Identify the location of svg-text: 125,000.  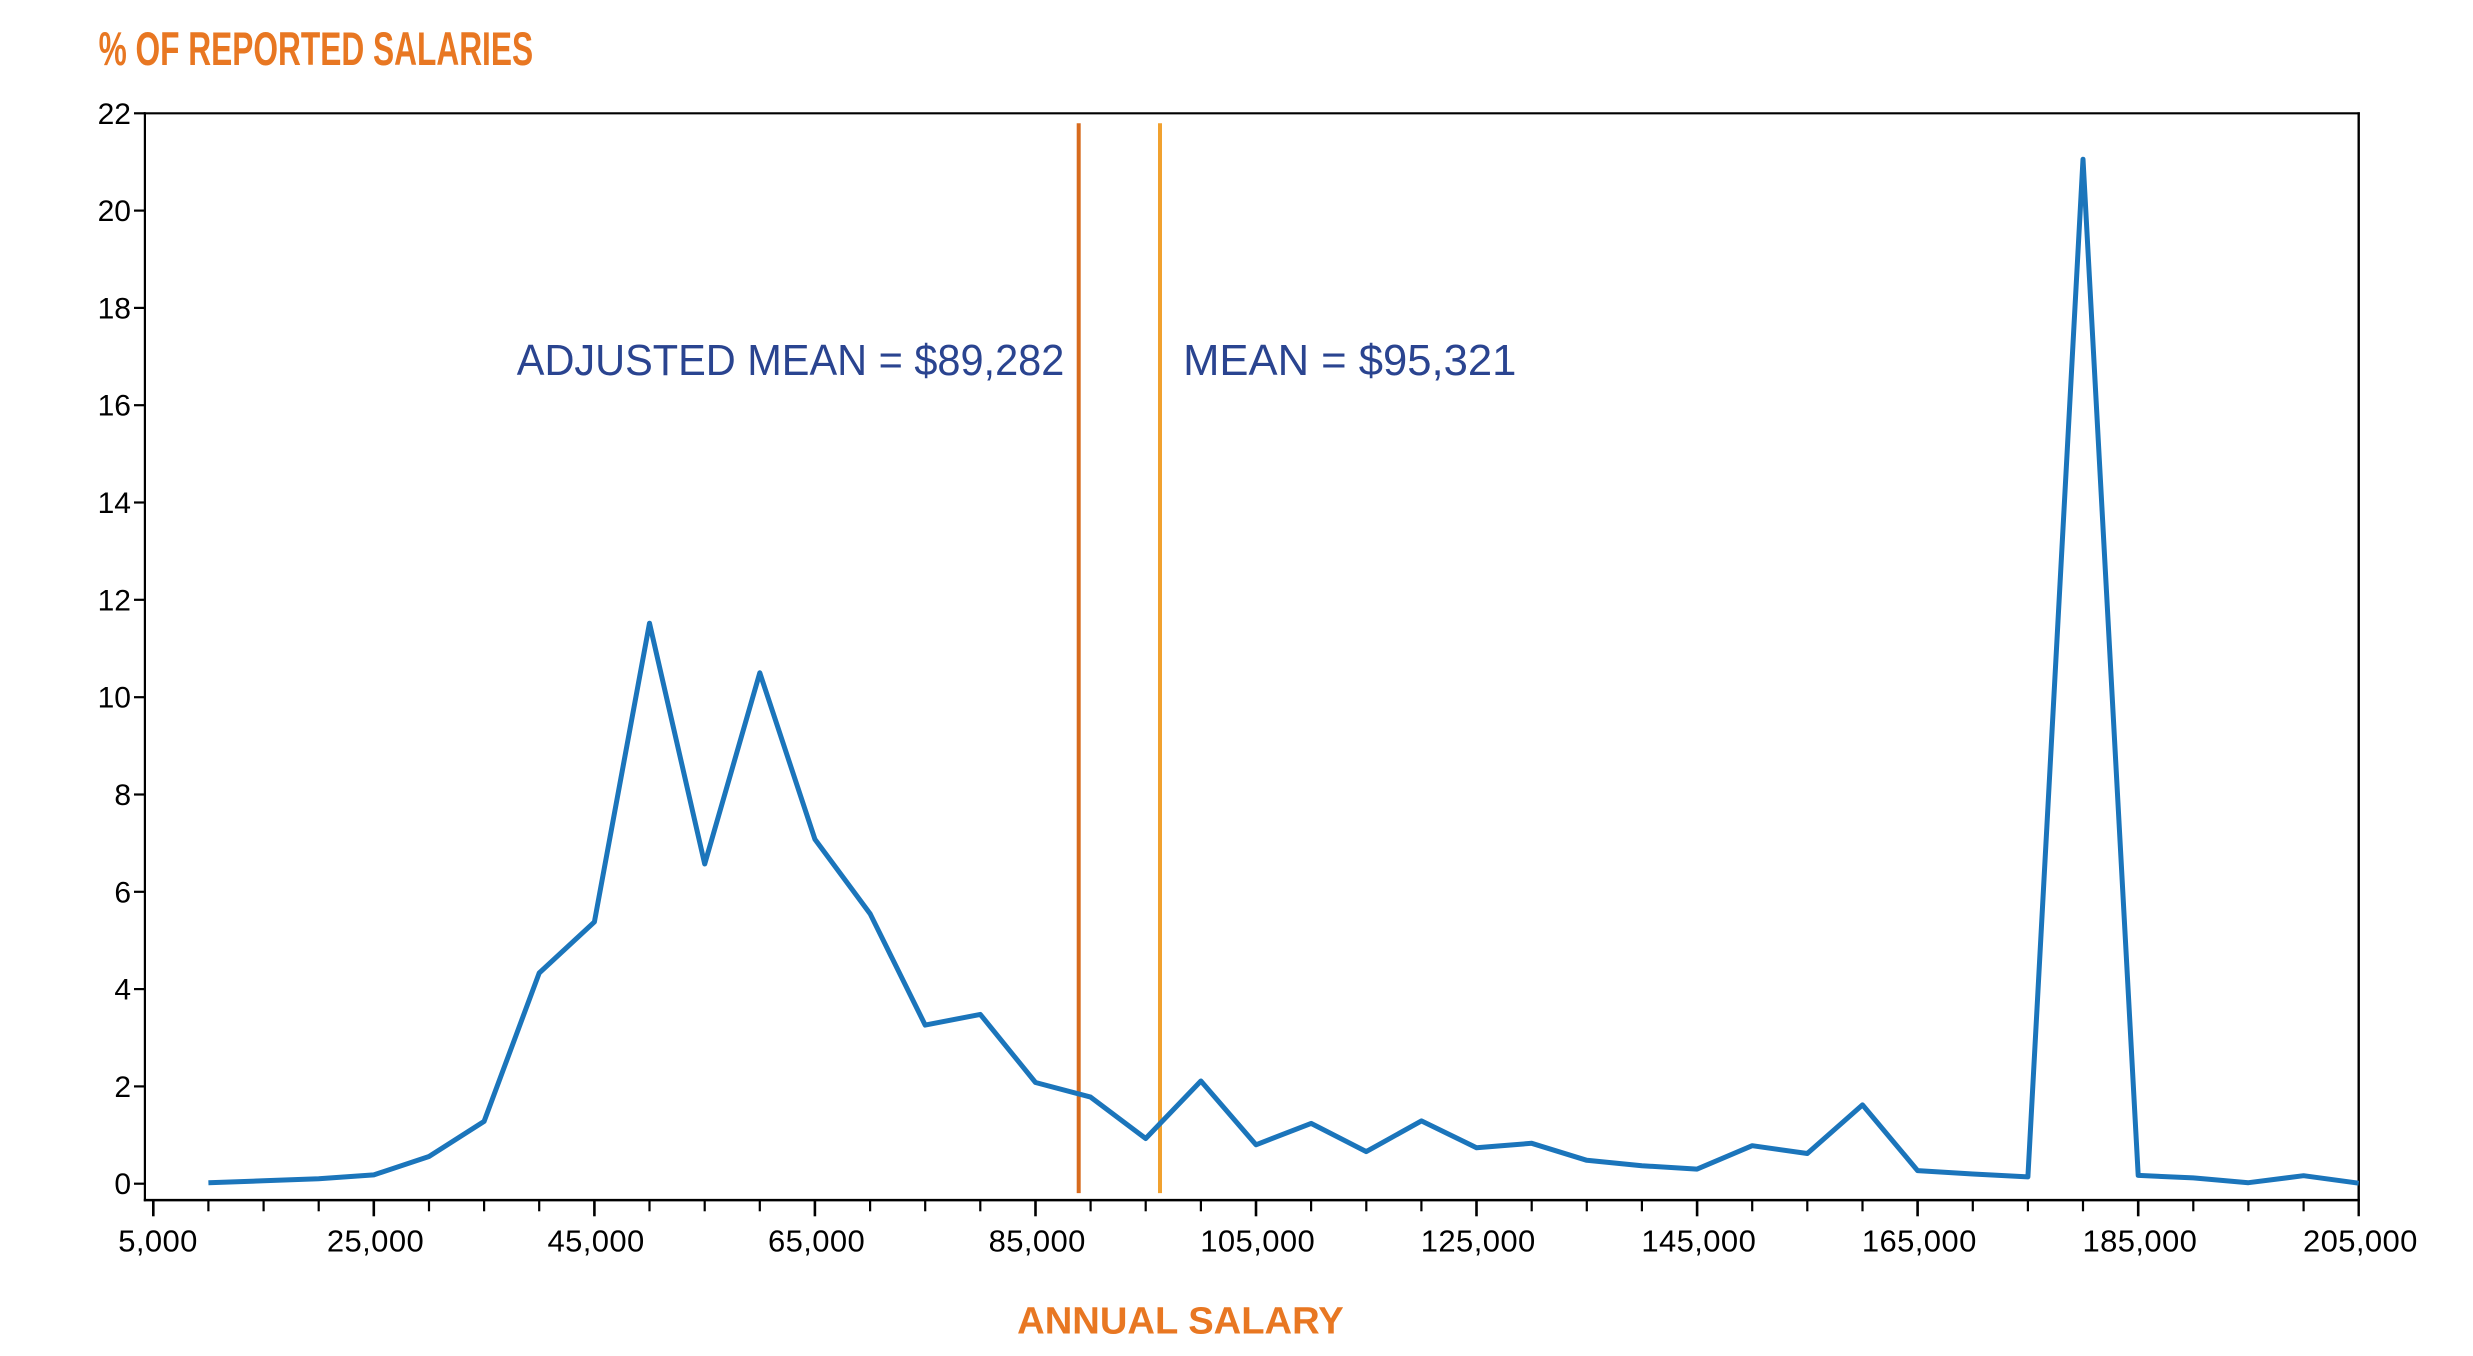
(1478, 1241).